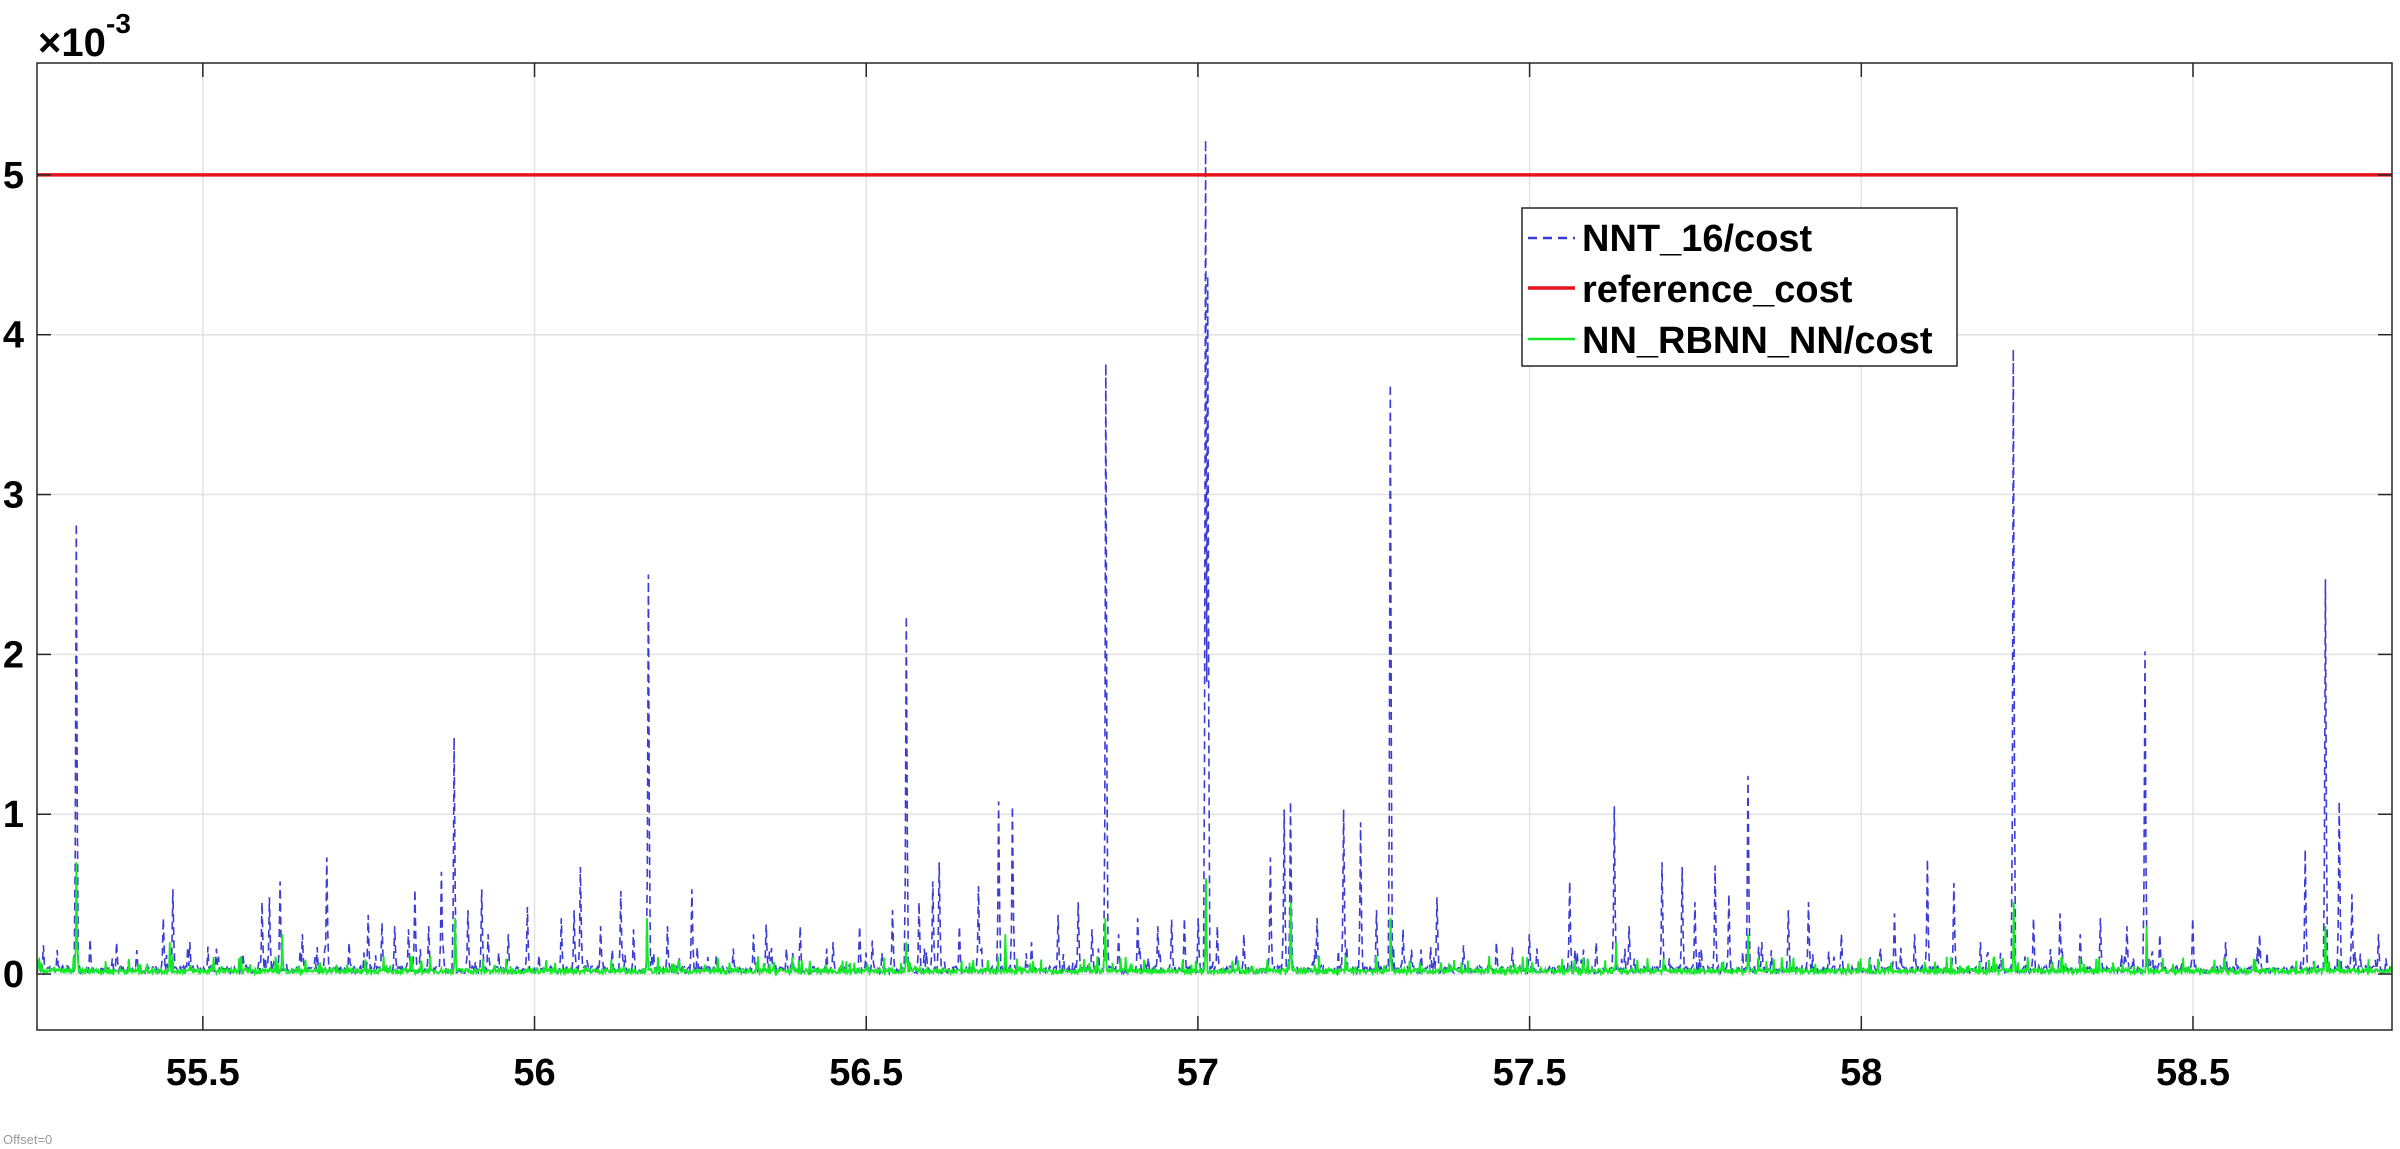 The width and height of the screenshot is (2400, 1149). What do you see at coordinates (1198, 1073) in the screenshot?
I see `x-tick-label: 57` at bounding box center [1198, 1073].